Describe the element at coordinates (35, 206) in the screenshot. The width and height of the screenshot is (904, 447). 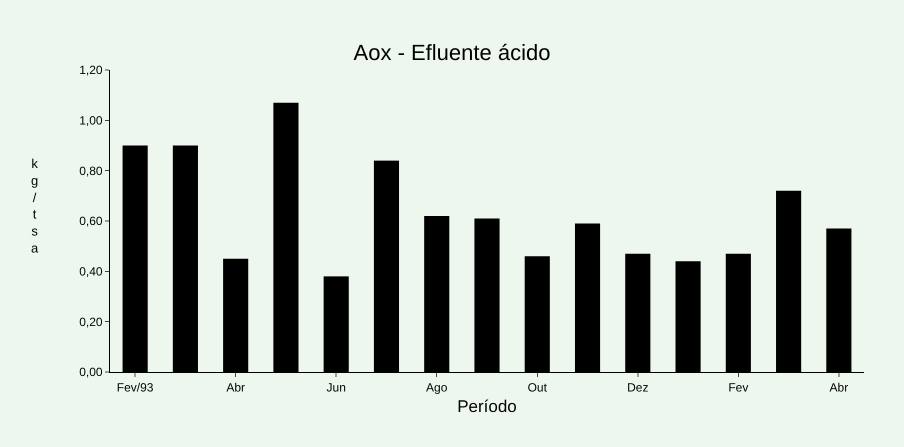
I see `y-axis-title: kg/tsa` at that location.